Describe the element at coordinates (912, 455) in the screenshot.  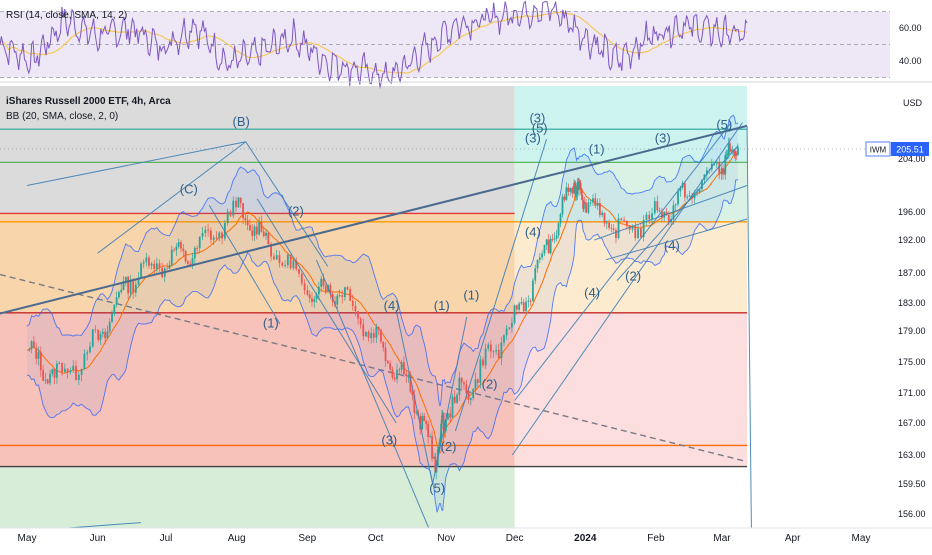
I see `price-tick-label: 163.00` at that location.